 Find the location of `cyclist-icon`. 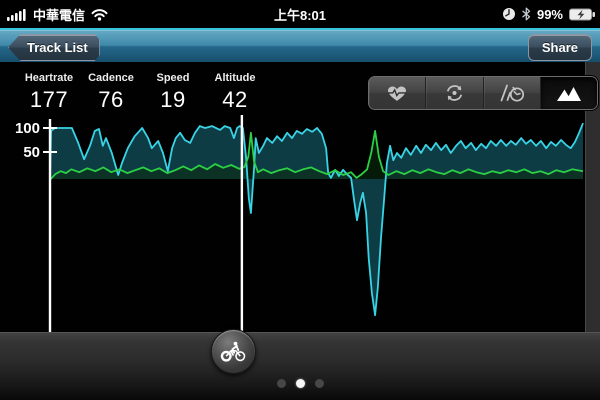

cyclist-icon is located at coordinates (233, 351).